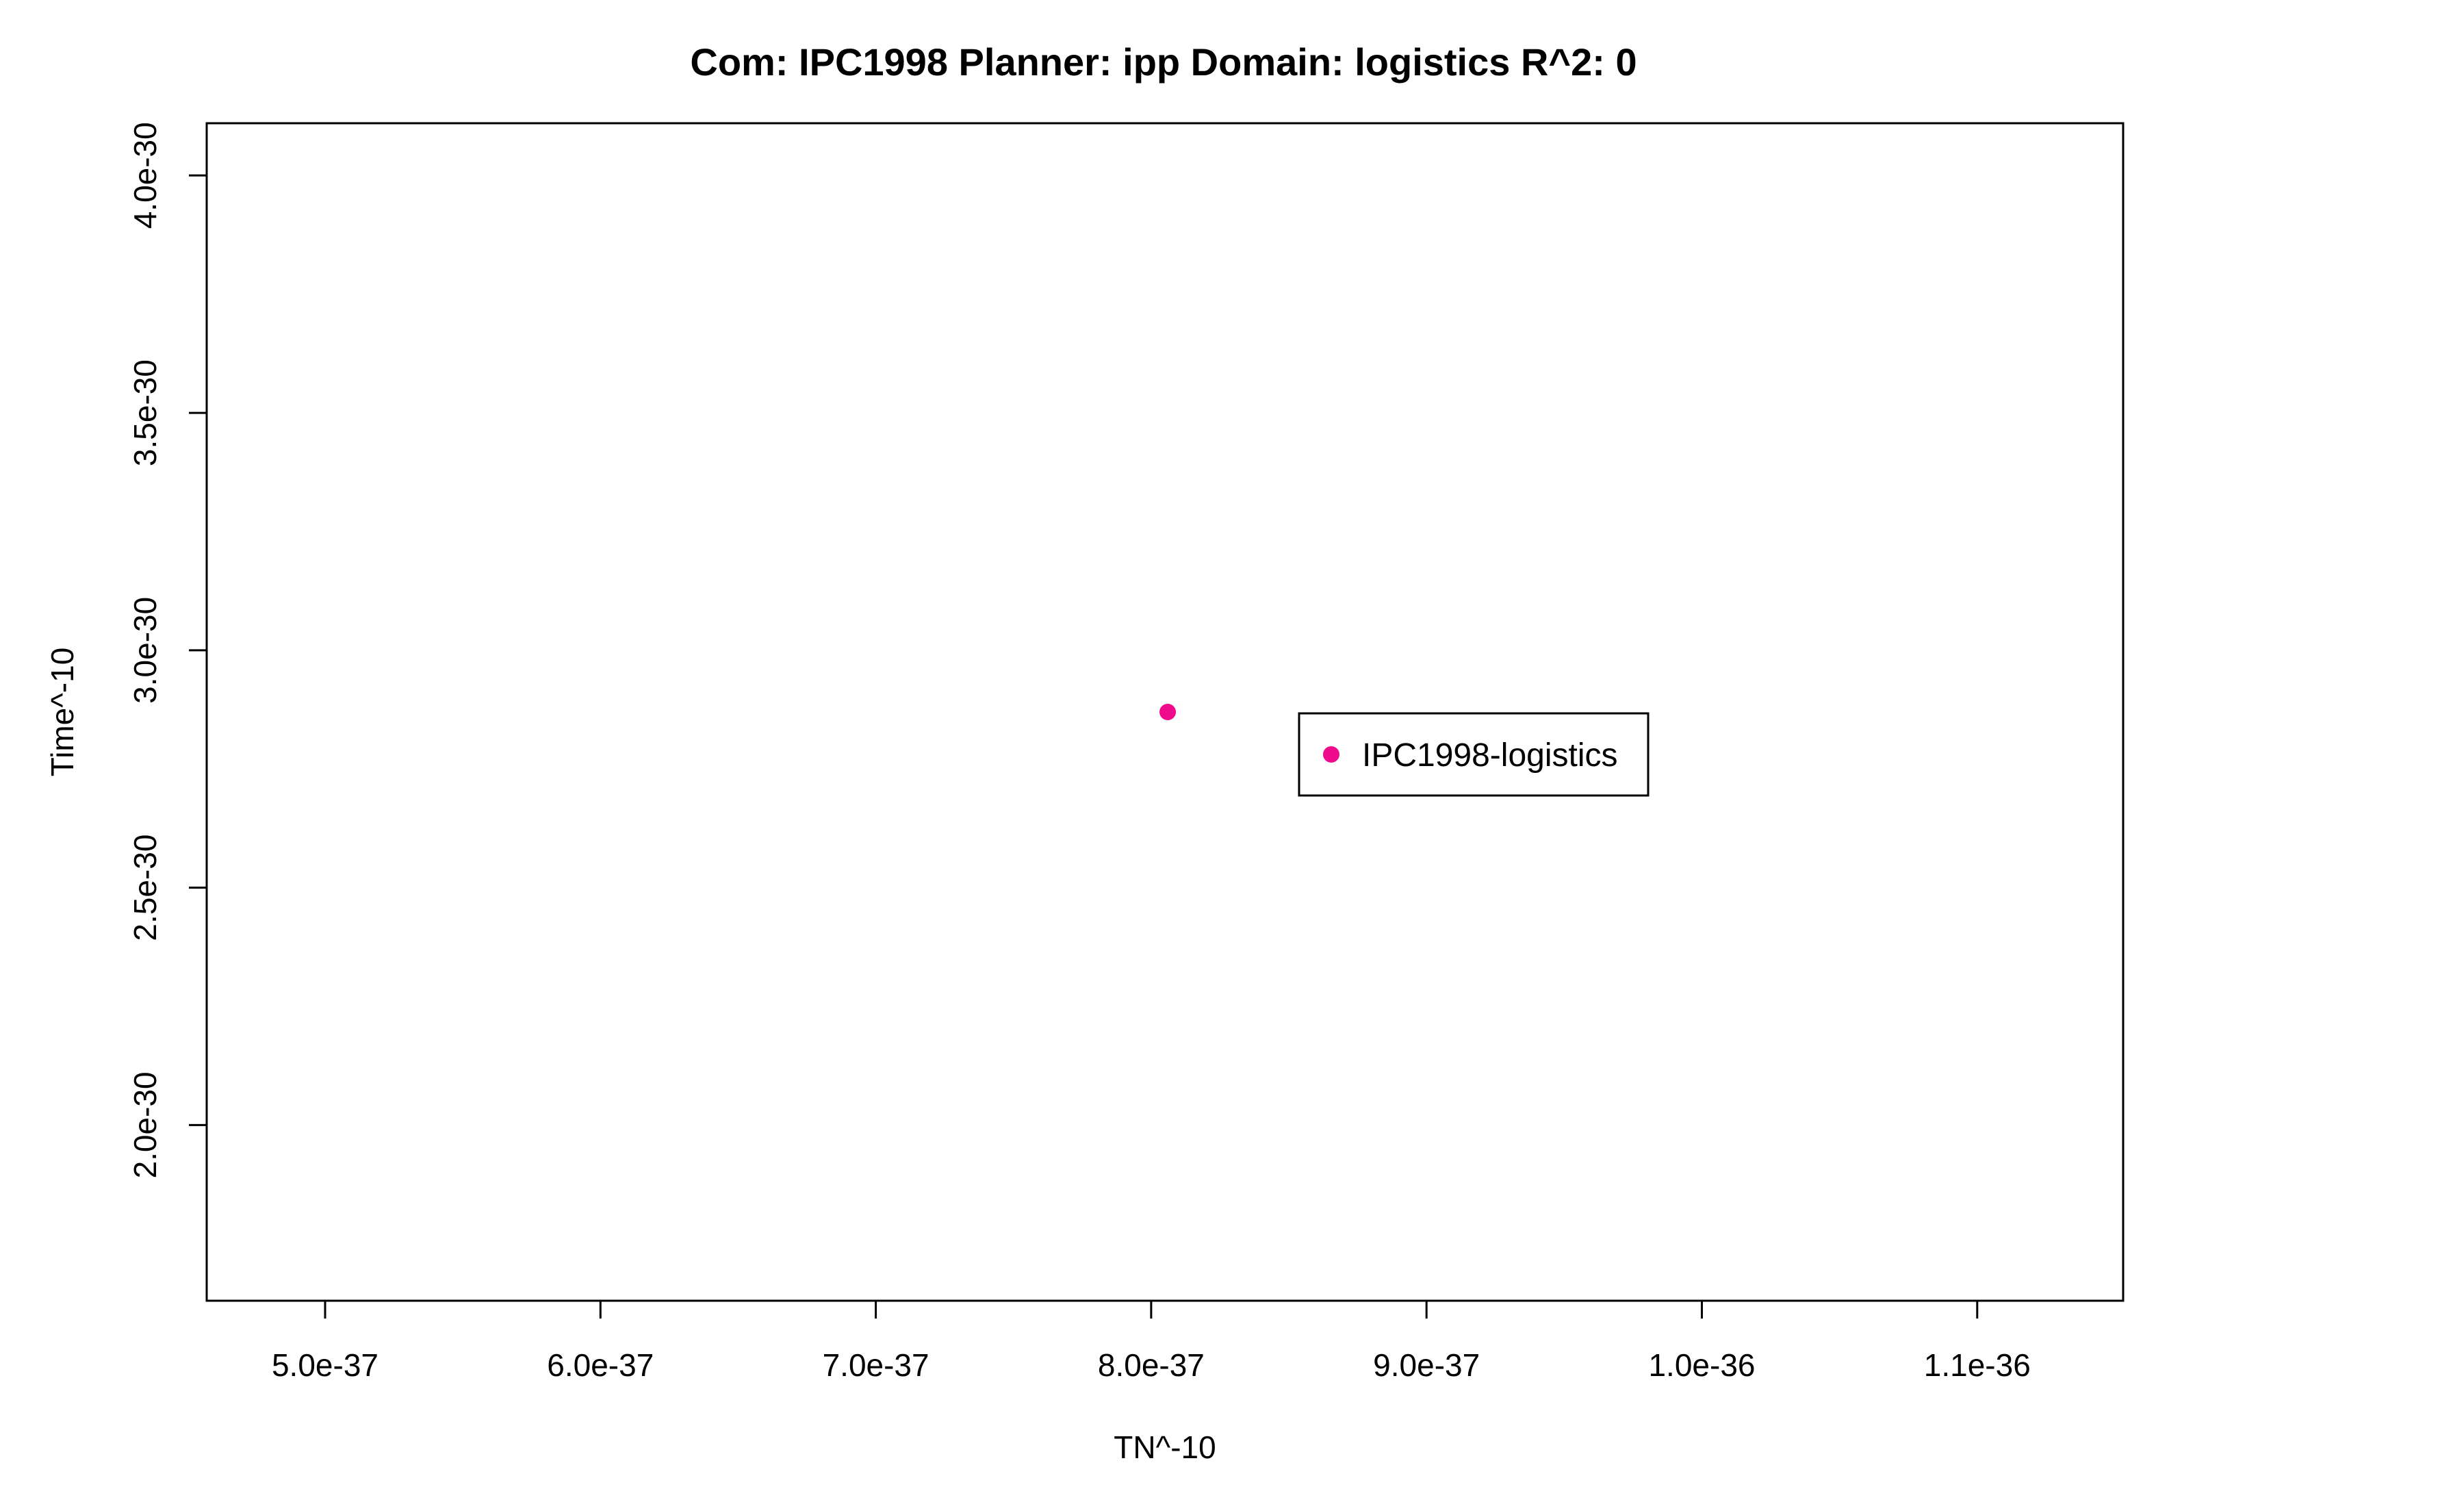  I want to click on legend: IPC1998-logistics, so click(1474, 754).